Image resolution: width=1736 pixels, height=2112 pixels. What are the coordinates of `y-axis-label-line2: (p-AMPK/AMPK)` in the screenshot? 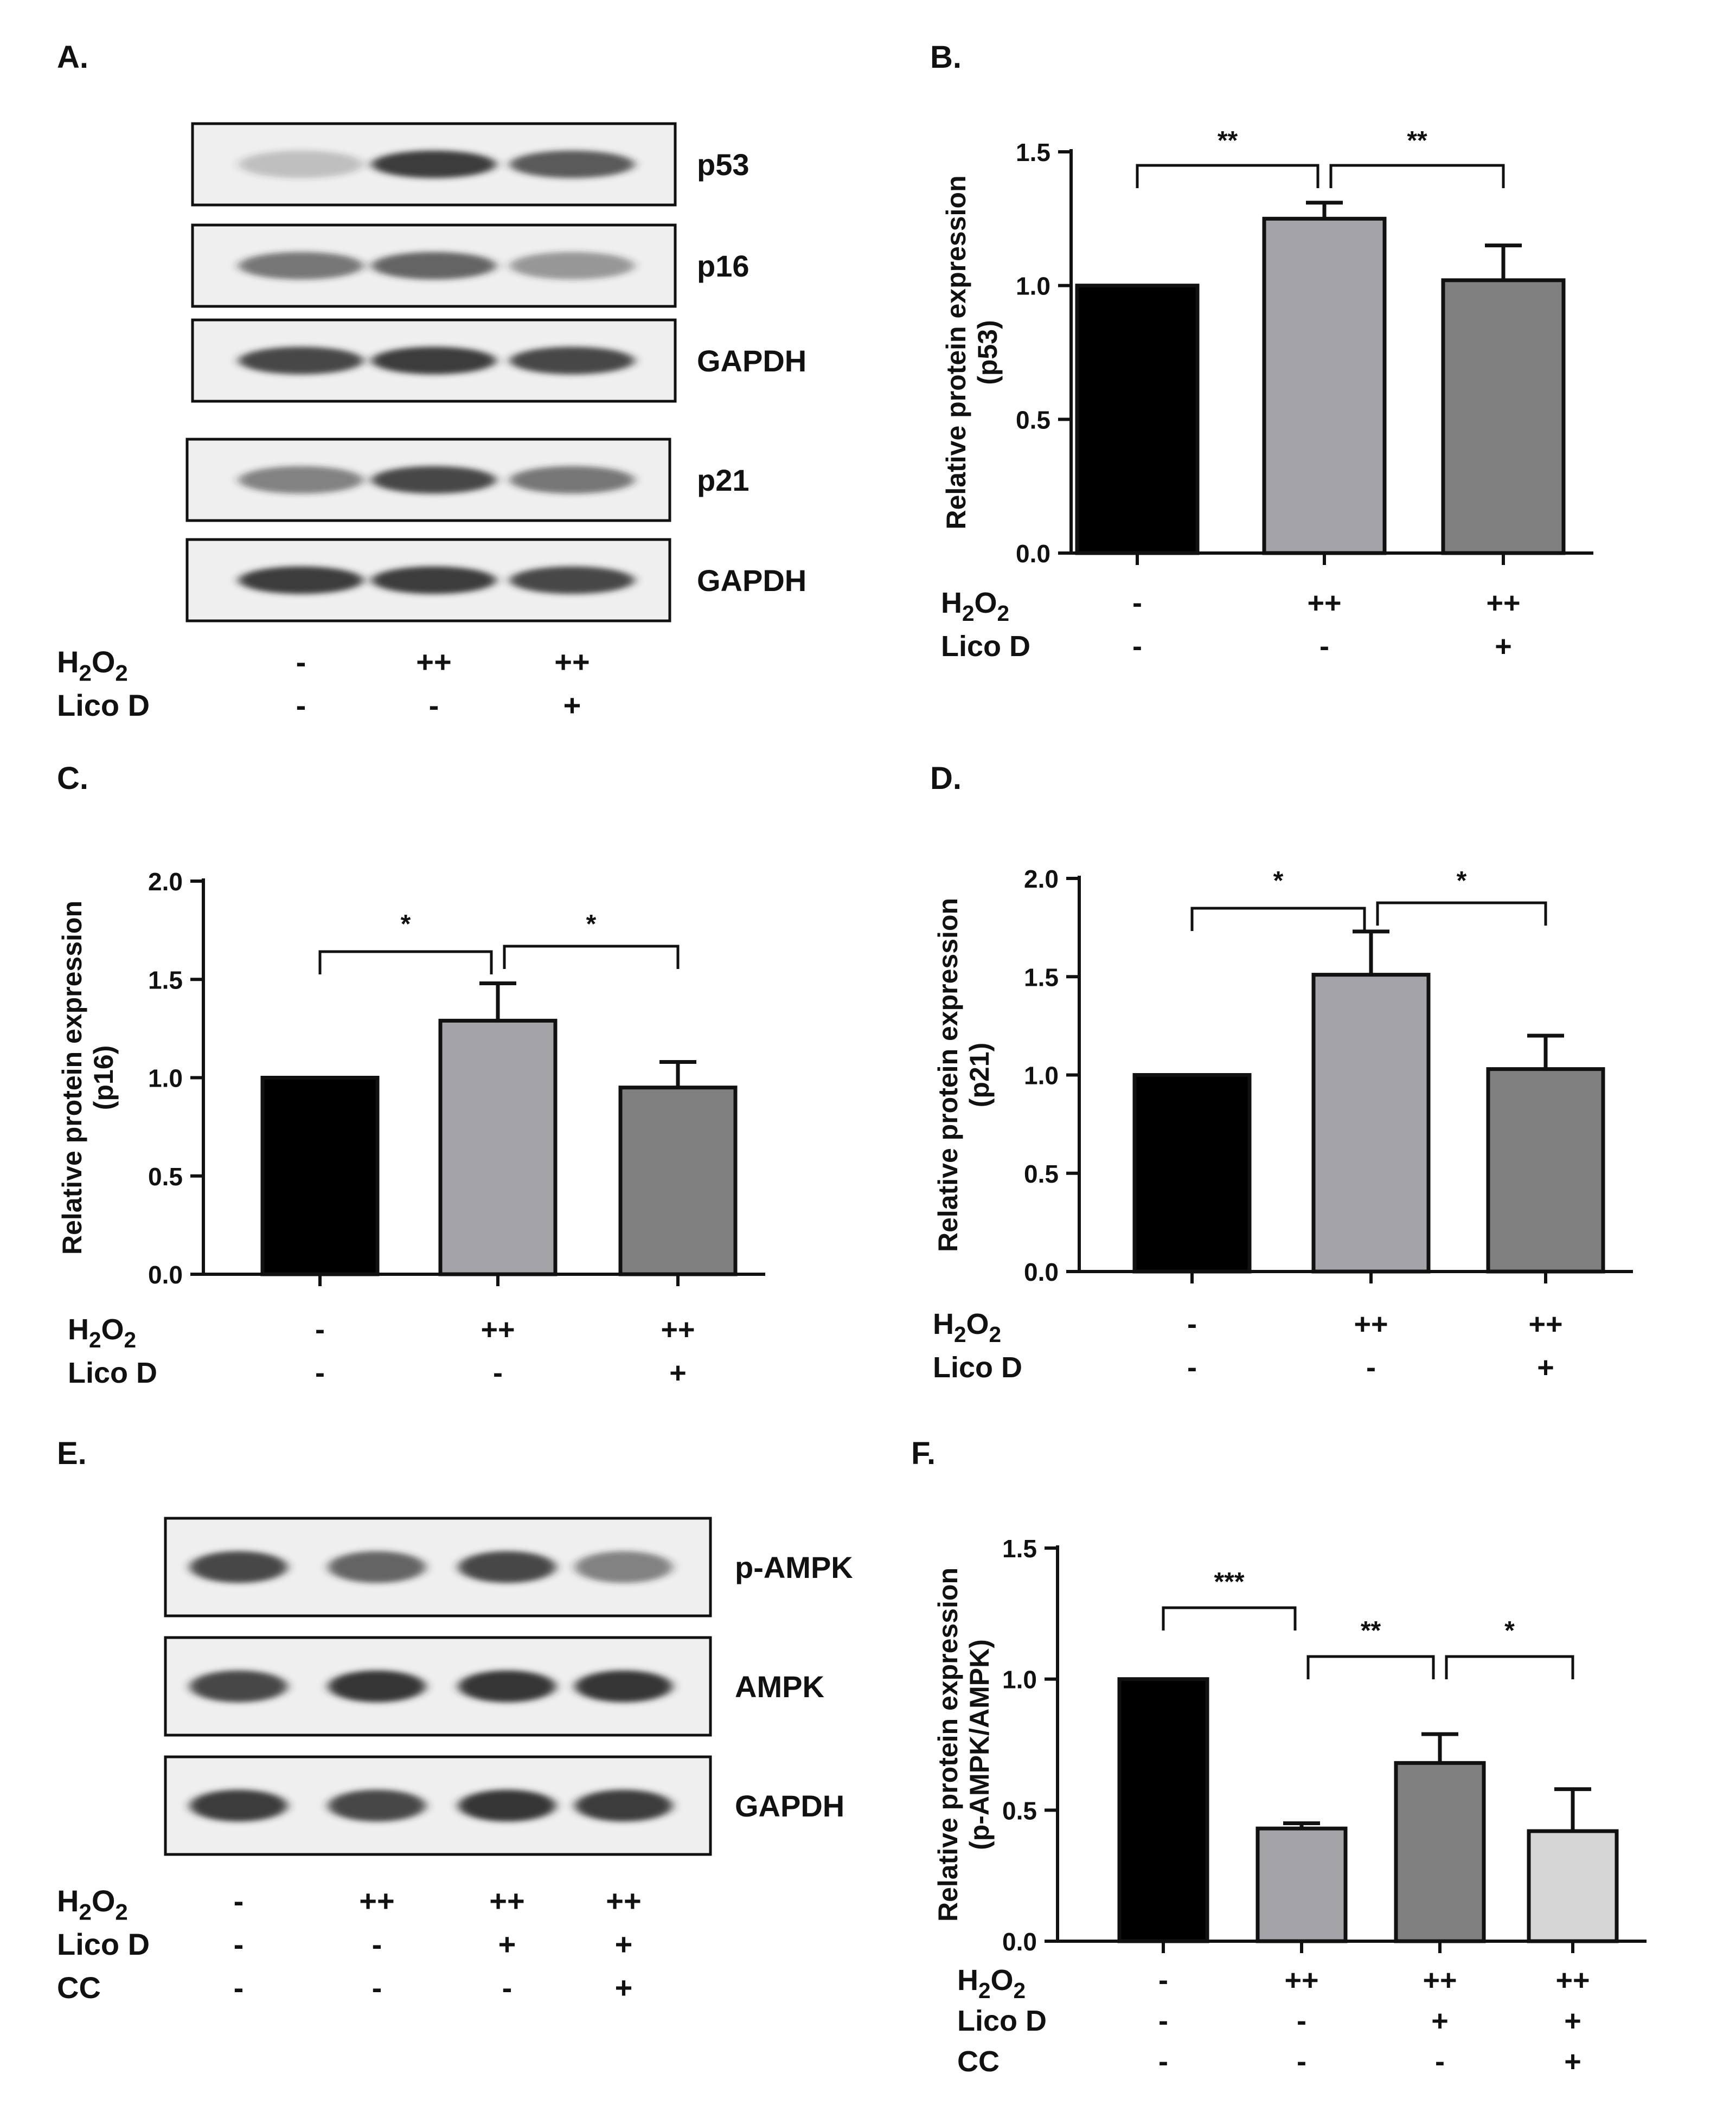 It's located at (980, 1744).